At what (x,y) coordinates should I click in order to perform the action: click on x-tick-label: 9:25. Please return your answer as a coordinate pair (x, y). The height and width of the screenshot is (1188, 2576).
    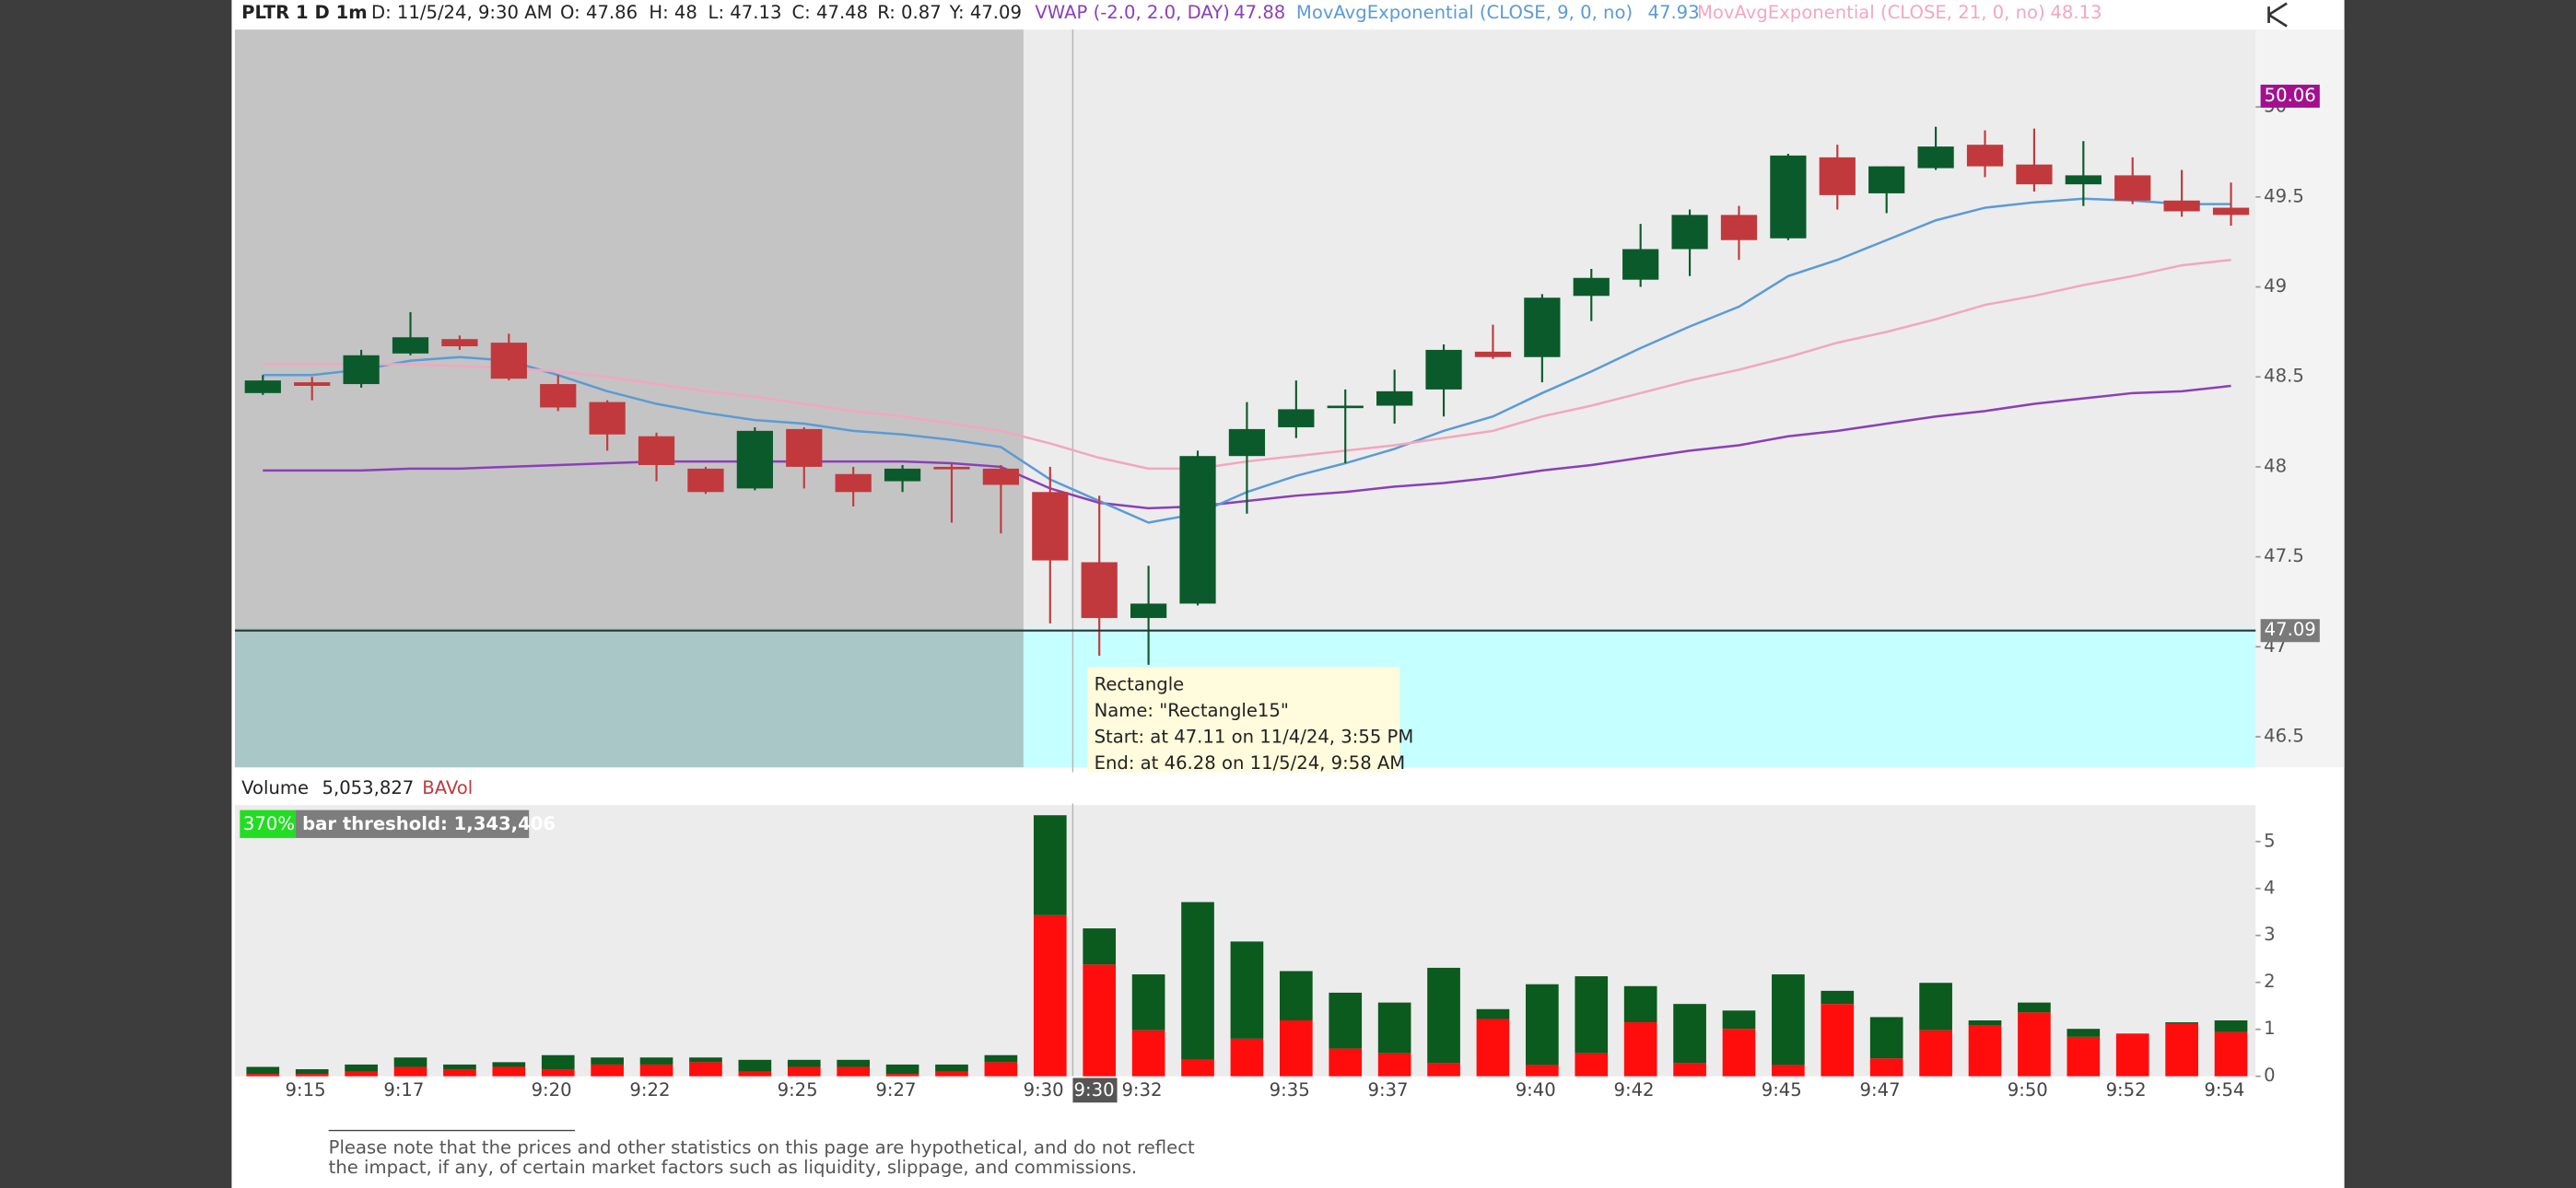
    Looking at the image, I should click on (798, 1090).